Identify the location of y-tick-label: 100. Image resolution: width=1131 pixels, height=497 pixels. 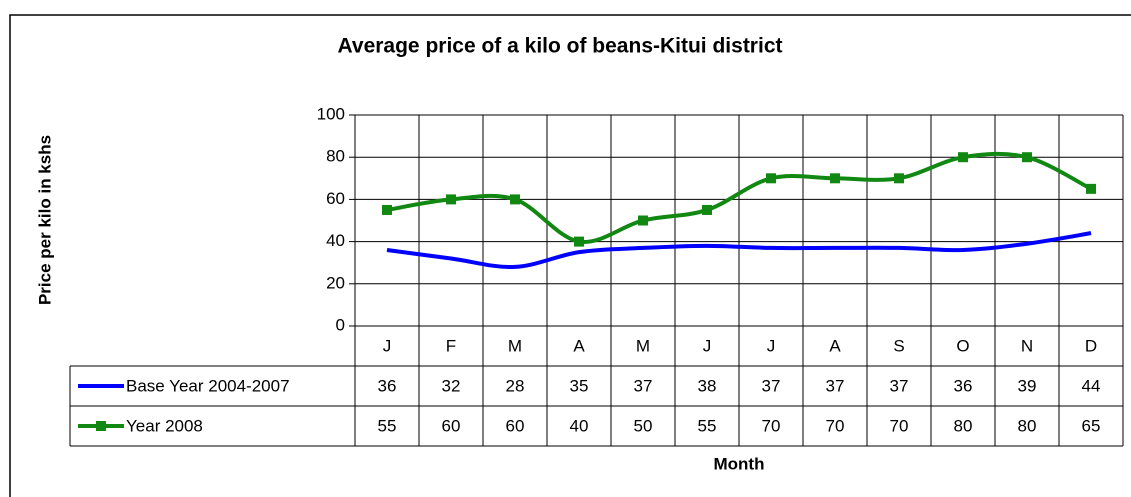
(331, 113).